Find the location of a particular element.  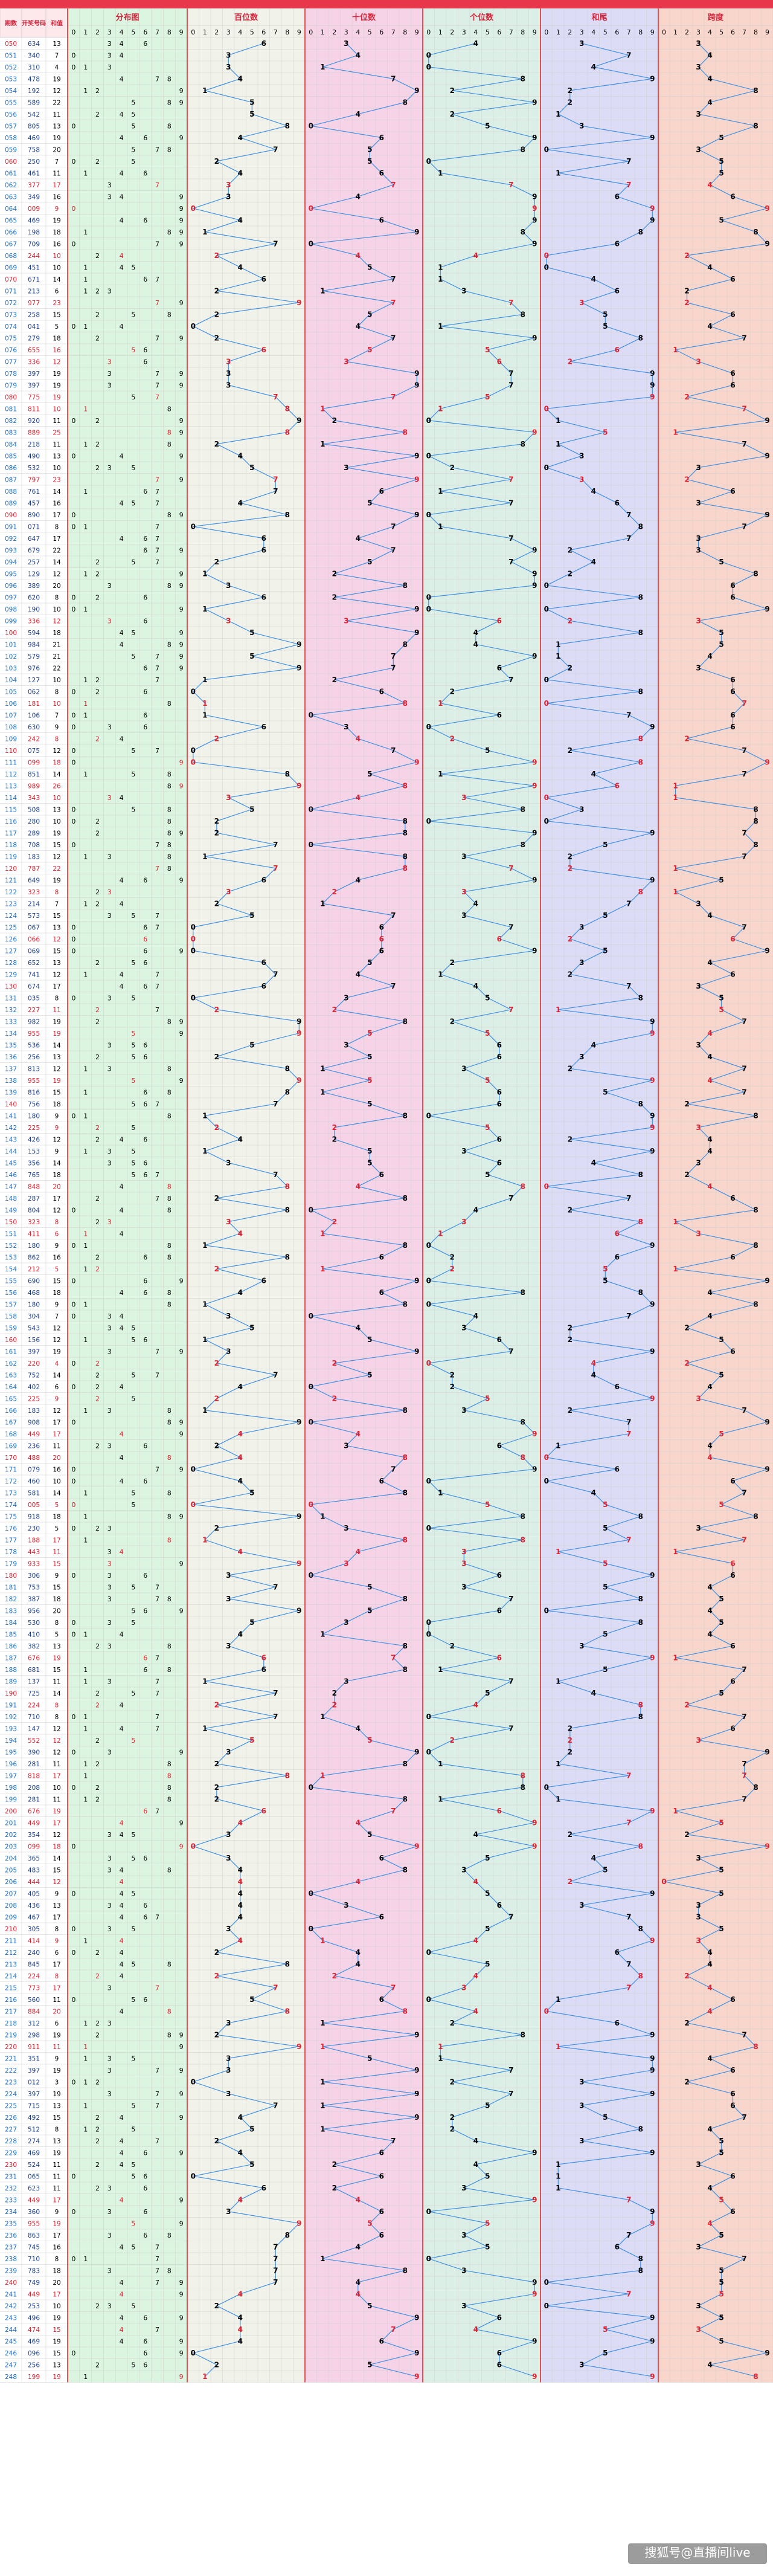

value-tens: 2 is located at coordinates (334, 892).